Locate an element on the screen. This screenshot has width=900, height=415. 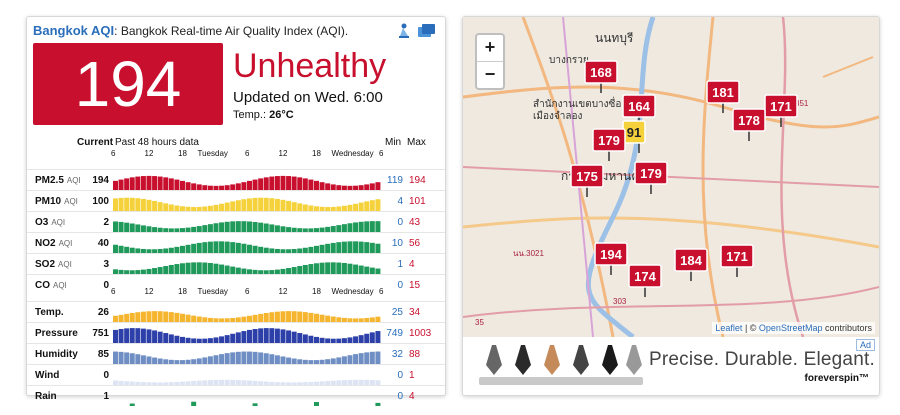
aqi-marker: 168 is located at coordinates (601, 76).